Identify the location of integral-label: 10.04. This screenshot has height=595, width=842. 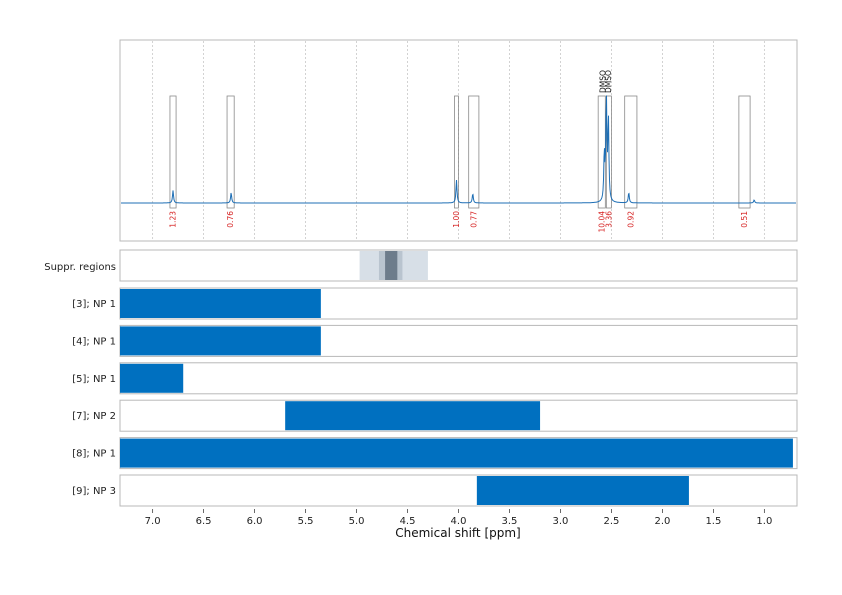
(601, 222).